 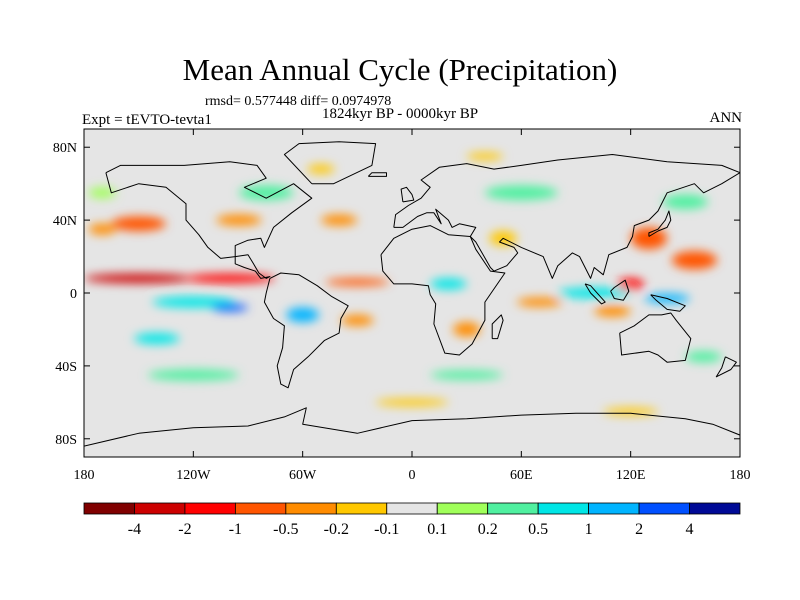 I want to click on y-tick-label: 80N, so click(x=65, y=148).